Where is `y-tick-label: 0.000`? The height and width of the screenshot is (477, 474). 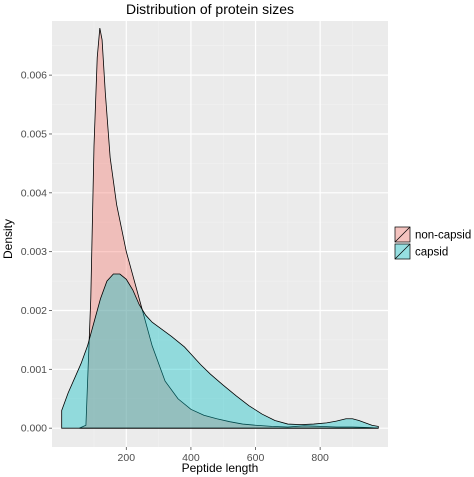 y-tick-label: 0.000 is located at coordinates (34, 429).